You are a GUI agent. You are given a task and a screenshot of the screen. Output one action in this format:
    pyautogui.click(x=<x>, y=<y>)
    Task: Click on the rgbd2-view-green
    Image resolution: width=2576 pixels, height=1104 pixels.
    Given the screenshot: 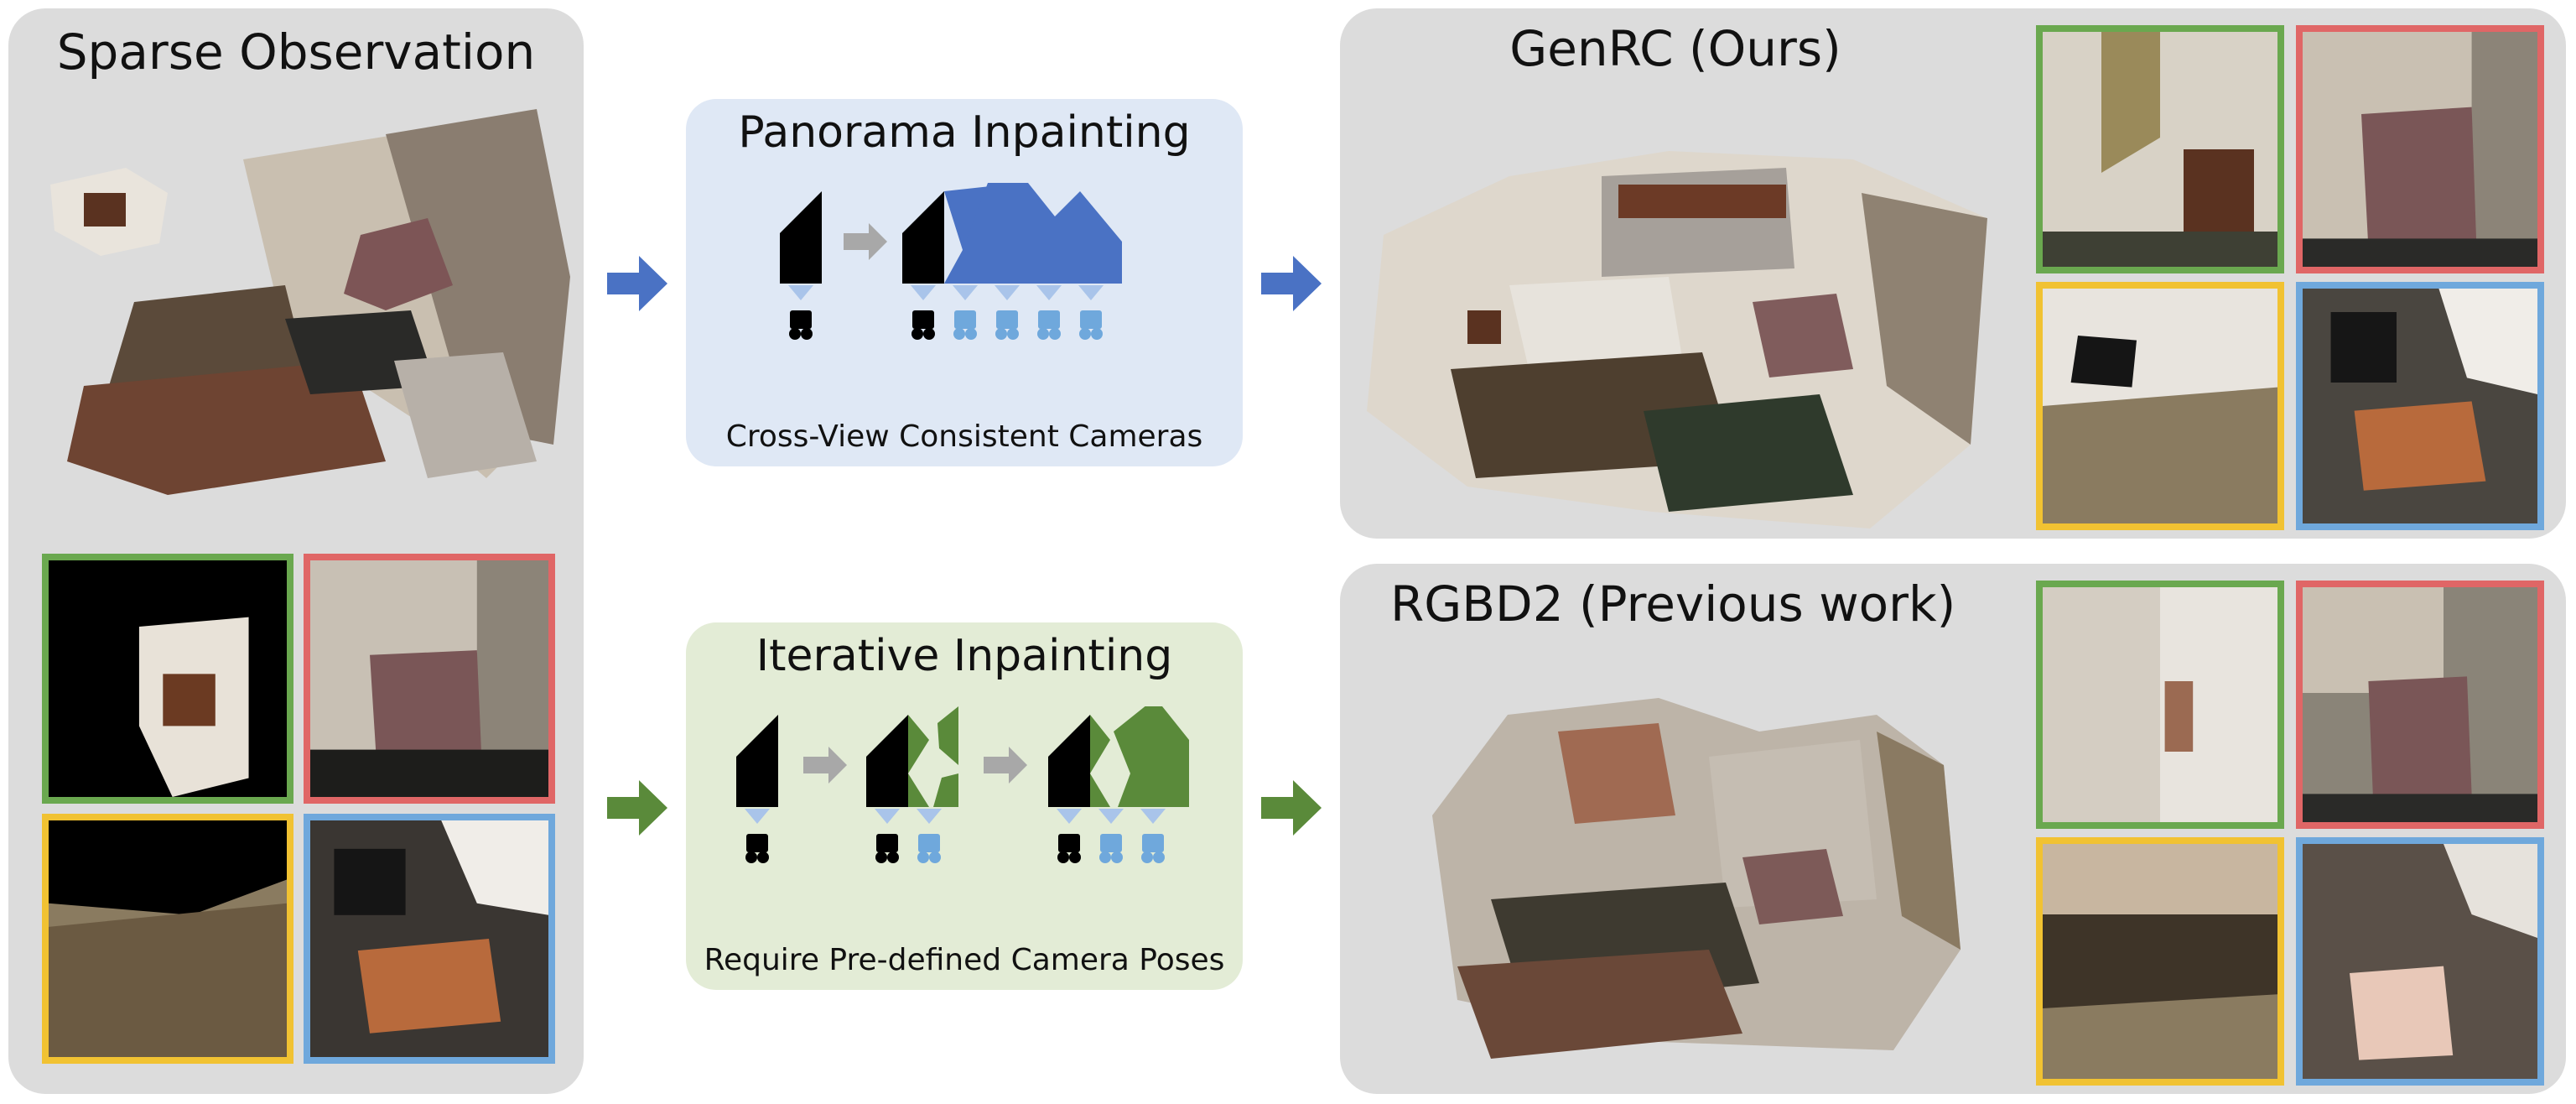 What is the action you would take?
    pyautogui.click(x=2160, y=705)
    